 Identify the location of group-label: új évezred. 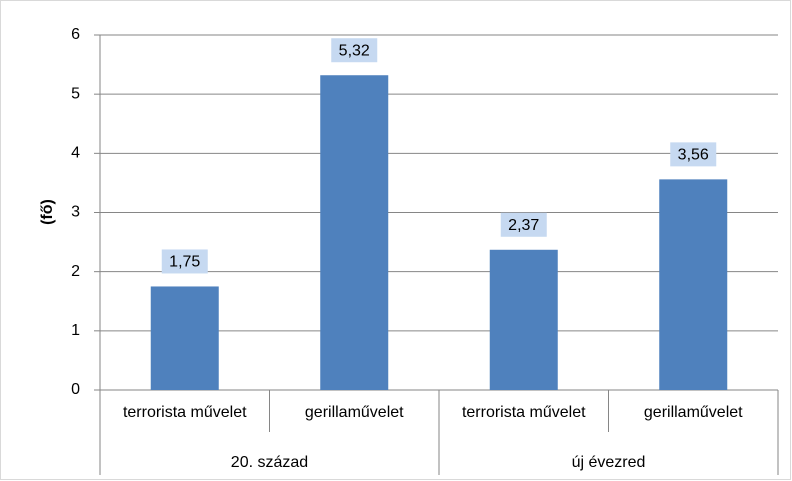
(609, 462).